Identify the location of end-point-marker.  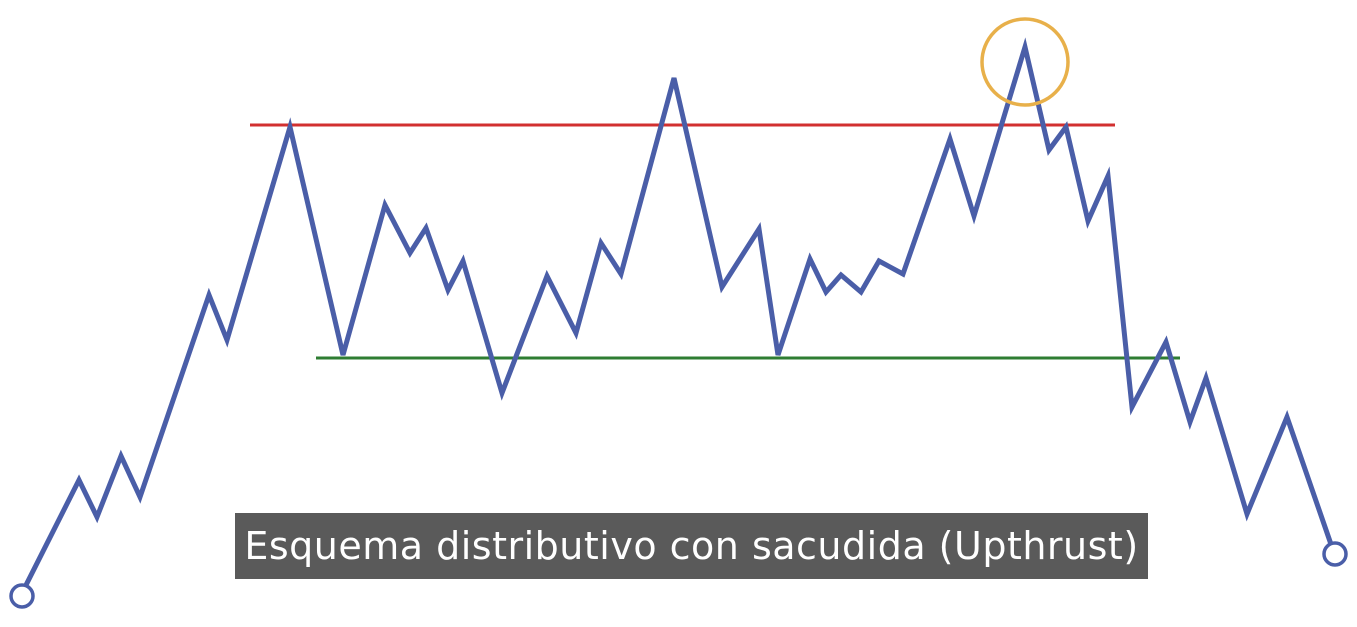
(1335, 554).